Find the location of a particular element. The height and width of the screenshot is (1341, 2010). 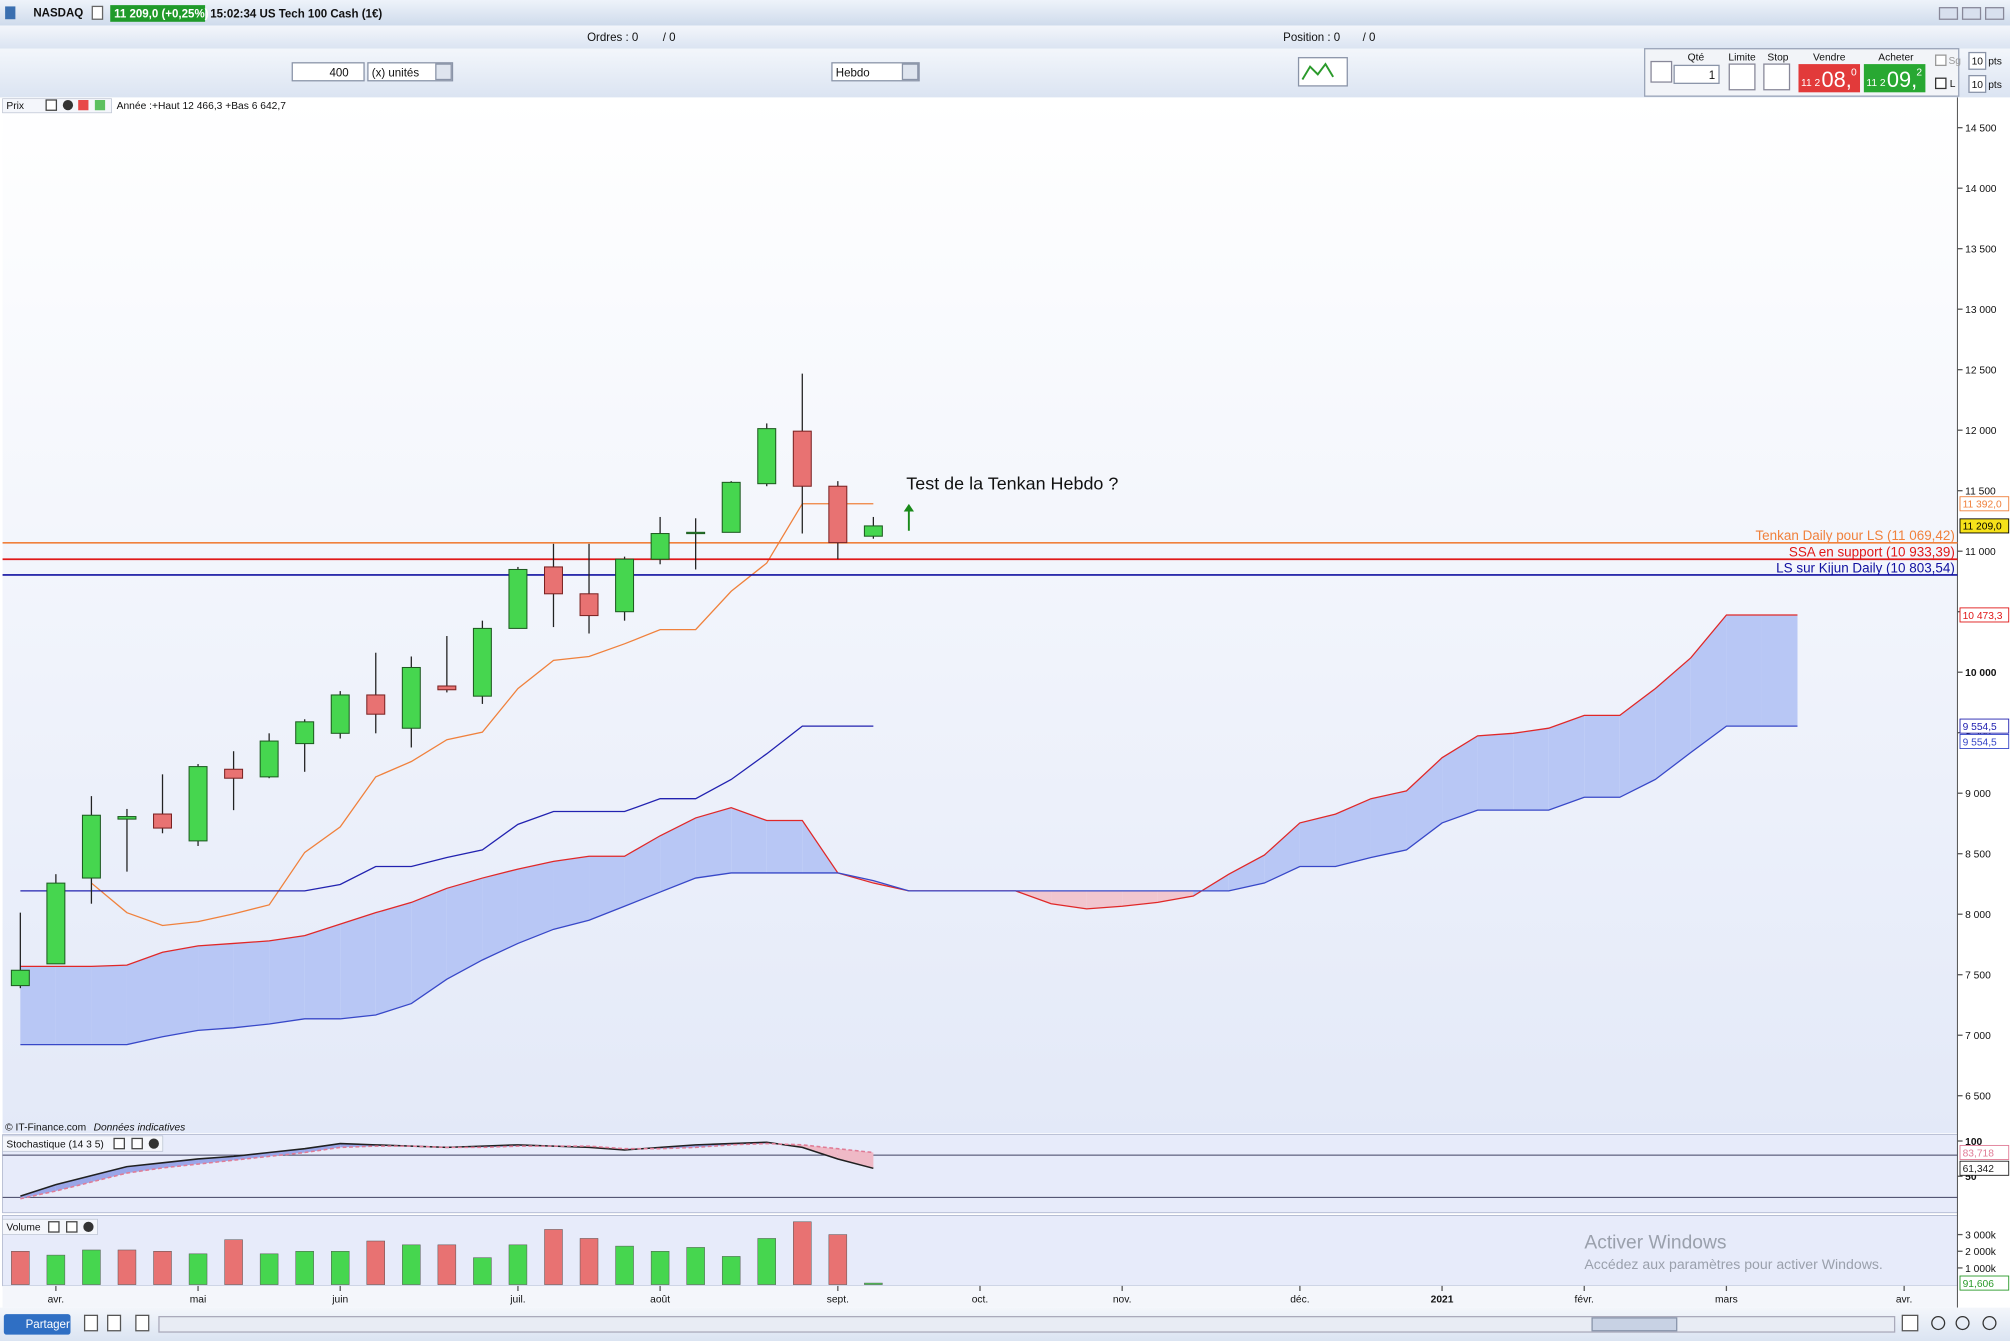

chart-type-icon is located at coordinates (1317, 71).